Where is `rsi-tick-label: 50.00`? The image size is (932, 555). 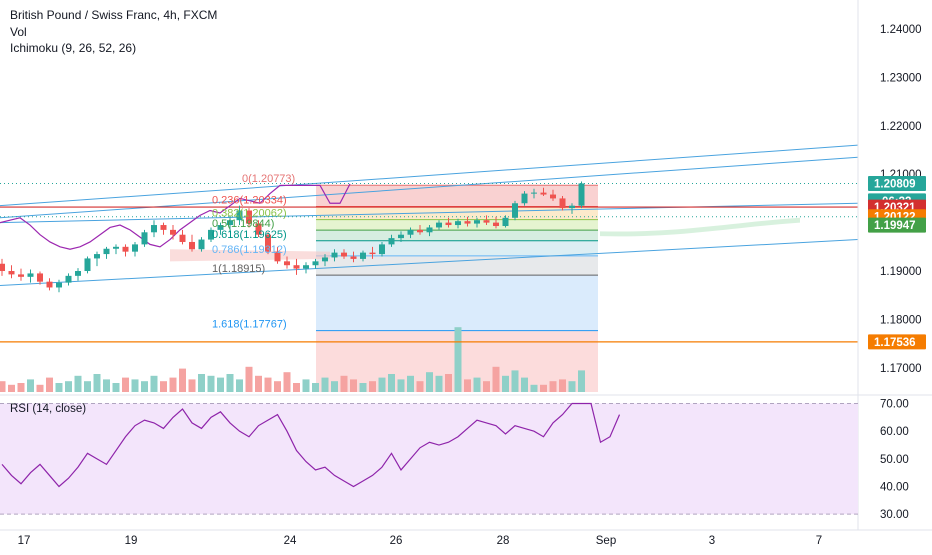
rsi-tick-label: 50.00 is located at coordinates (894, 460).